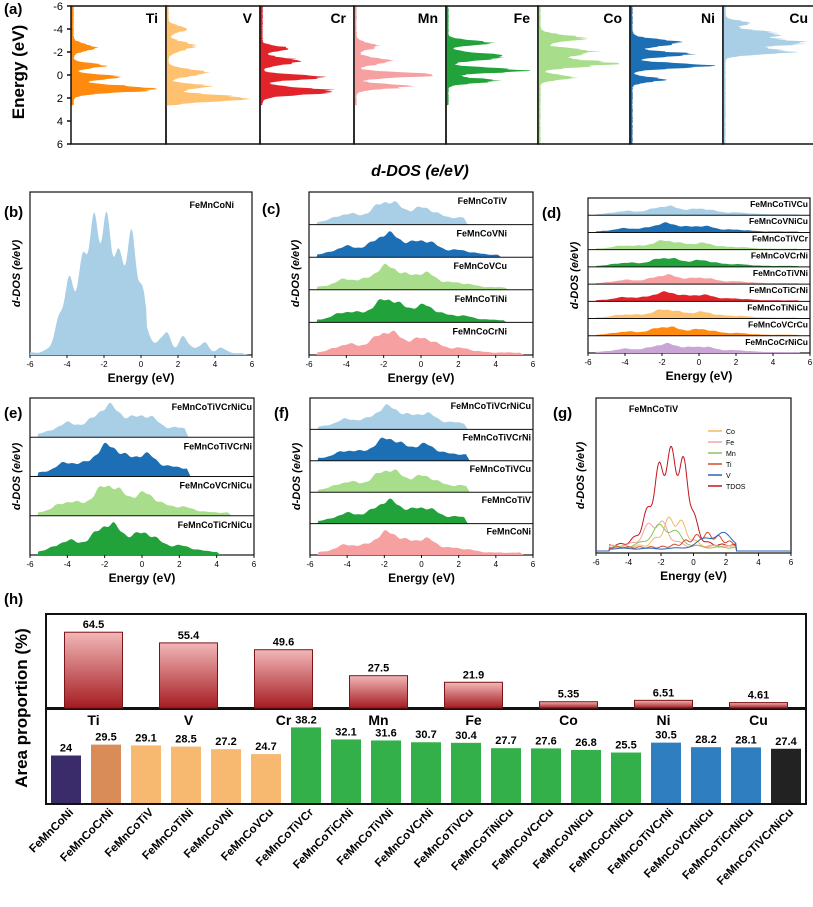 The width and height of the screenshot is (813, 907). Describe the element at coordinates (216, 486) in the screenshot. I see `series-label: FeMnCoVCrNiCu` at that location.